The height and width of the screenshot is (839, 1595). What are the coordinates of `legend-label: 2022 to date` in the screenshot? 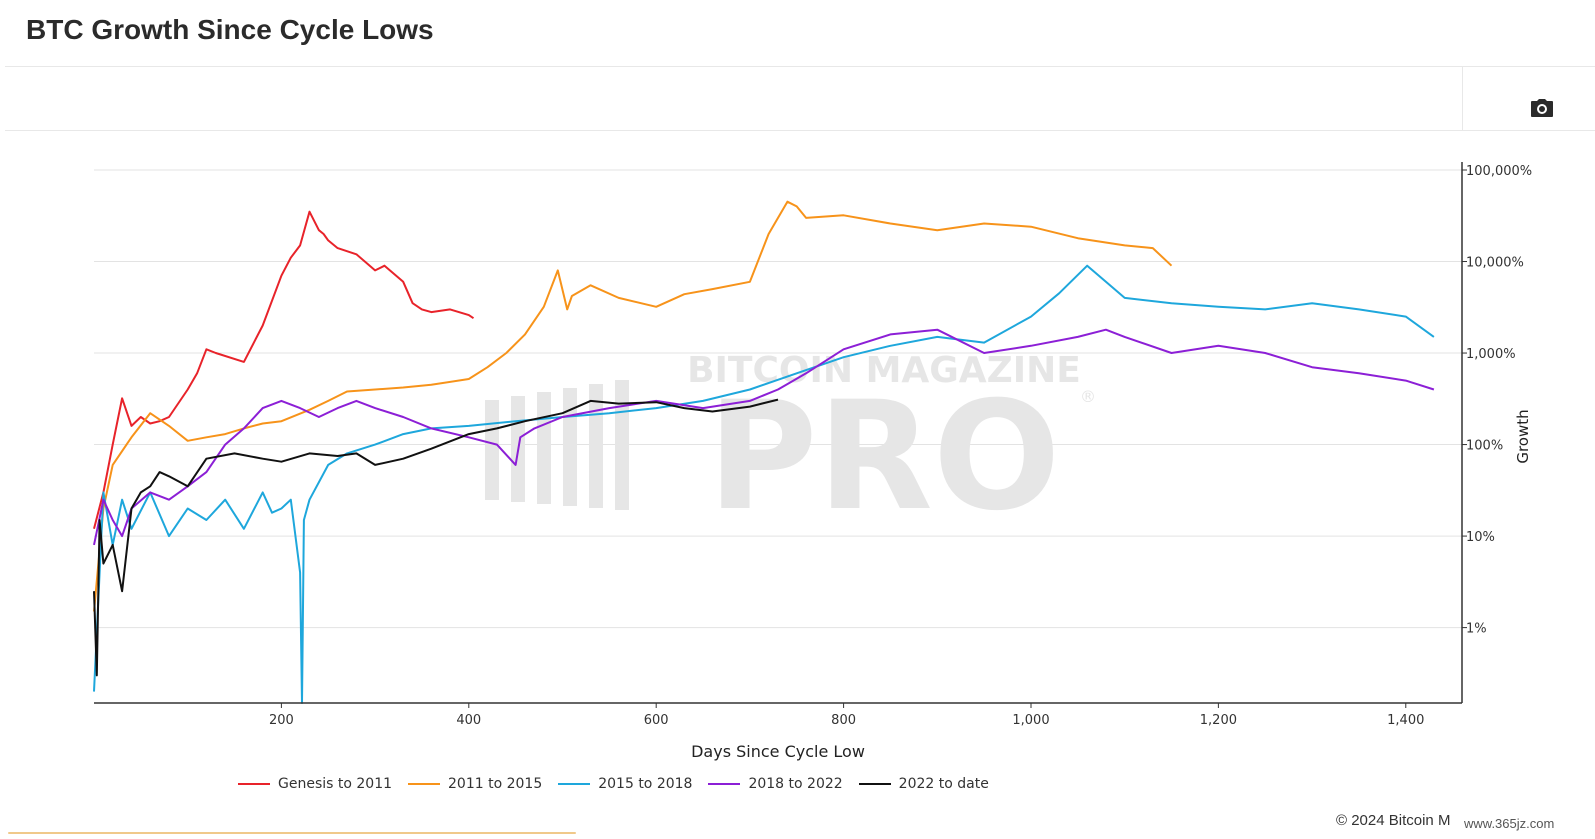 It's located at (943, 784).